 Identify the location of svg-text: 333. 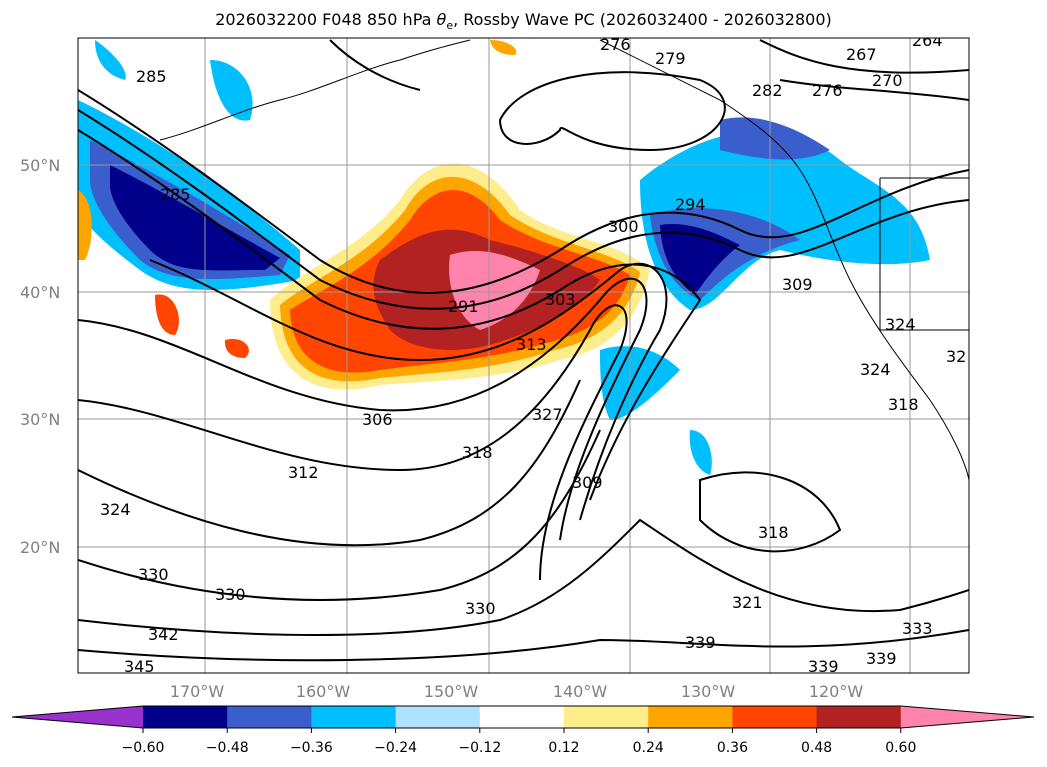
(917, 628).